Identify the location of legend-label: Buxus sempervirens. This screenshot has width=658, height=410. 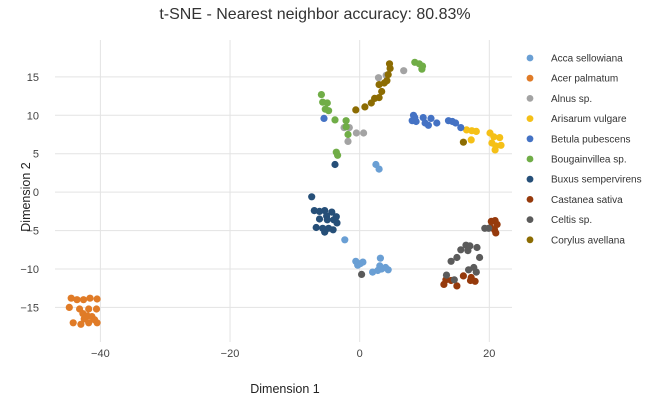
(596, 180).